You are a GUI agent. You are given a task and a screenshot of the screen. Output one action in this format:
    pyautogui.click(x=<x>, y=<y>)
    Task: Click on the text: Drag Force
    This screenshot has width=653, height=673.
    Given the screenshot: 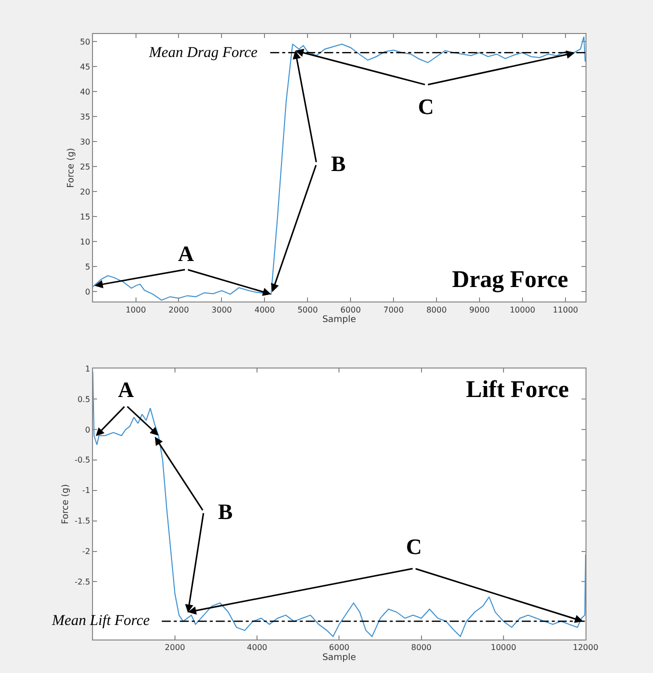 What is the action you would take?
    pyautogui.click(x=510, y=280)
    